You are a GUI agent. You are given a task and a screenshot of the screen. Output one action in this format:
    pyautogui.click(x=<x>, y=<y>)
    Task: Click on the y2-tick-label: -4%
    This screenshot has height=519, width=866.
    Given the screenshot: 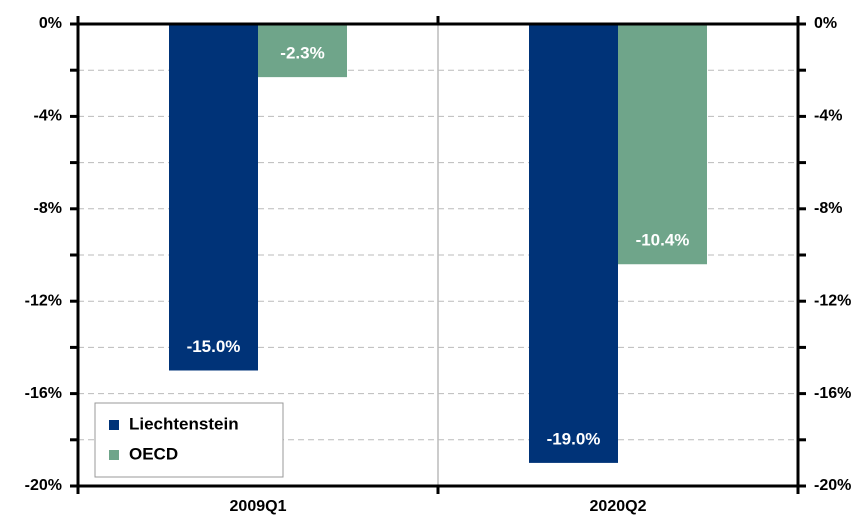 What is the action you would take?
    pyautogui.click(x=828, y=116)
    